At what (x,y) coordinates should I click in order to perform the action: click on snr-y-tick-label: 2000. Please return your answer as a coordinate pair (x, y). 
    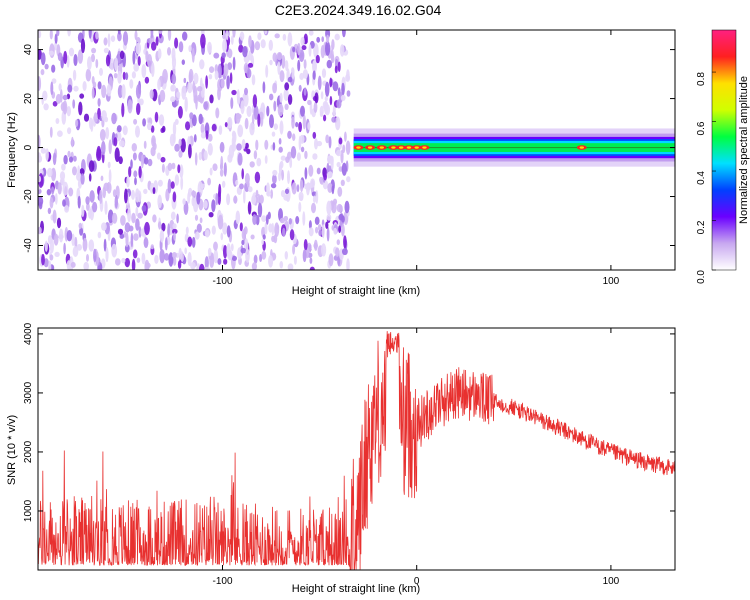
    Looking at the image, I should click on (28, 451).